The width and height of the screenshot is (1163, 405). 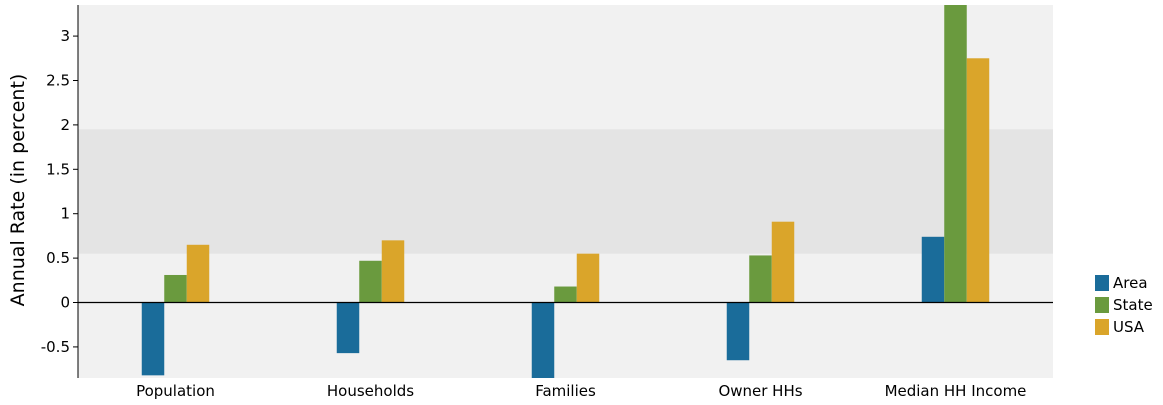 I want to click on bar-area-families, so click(x=543, y=340).